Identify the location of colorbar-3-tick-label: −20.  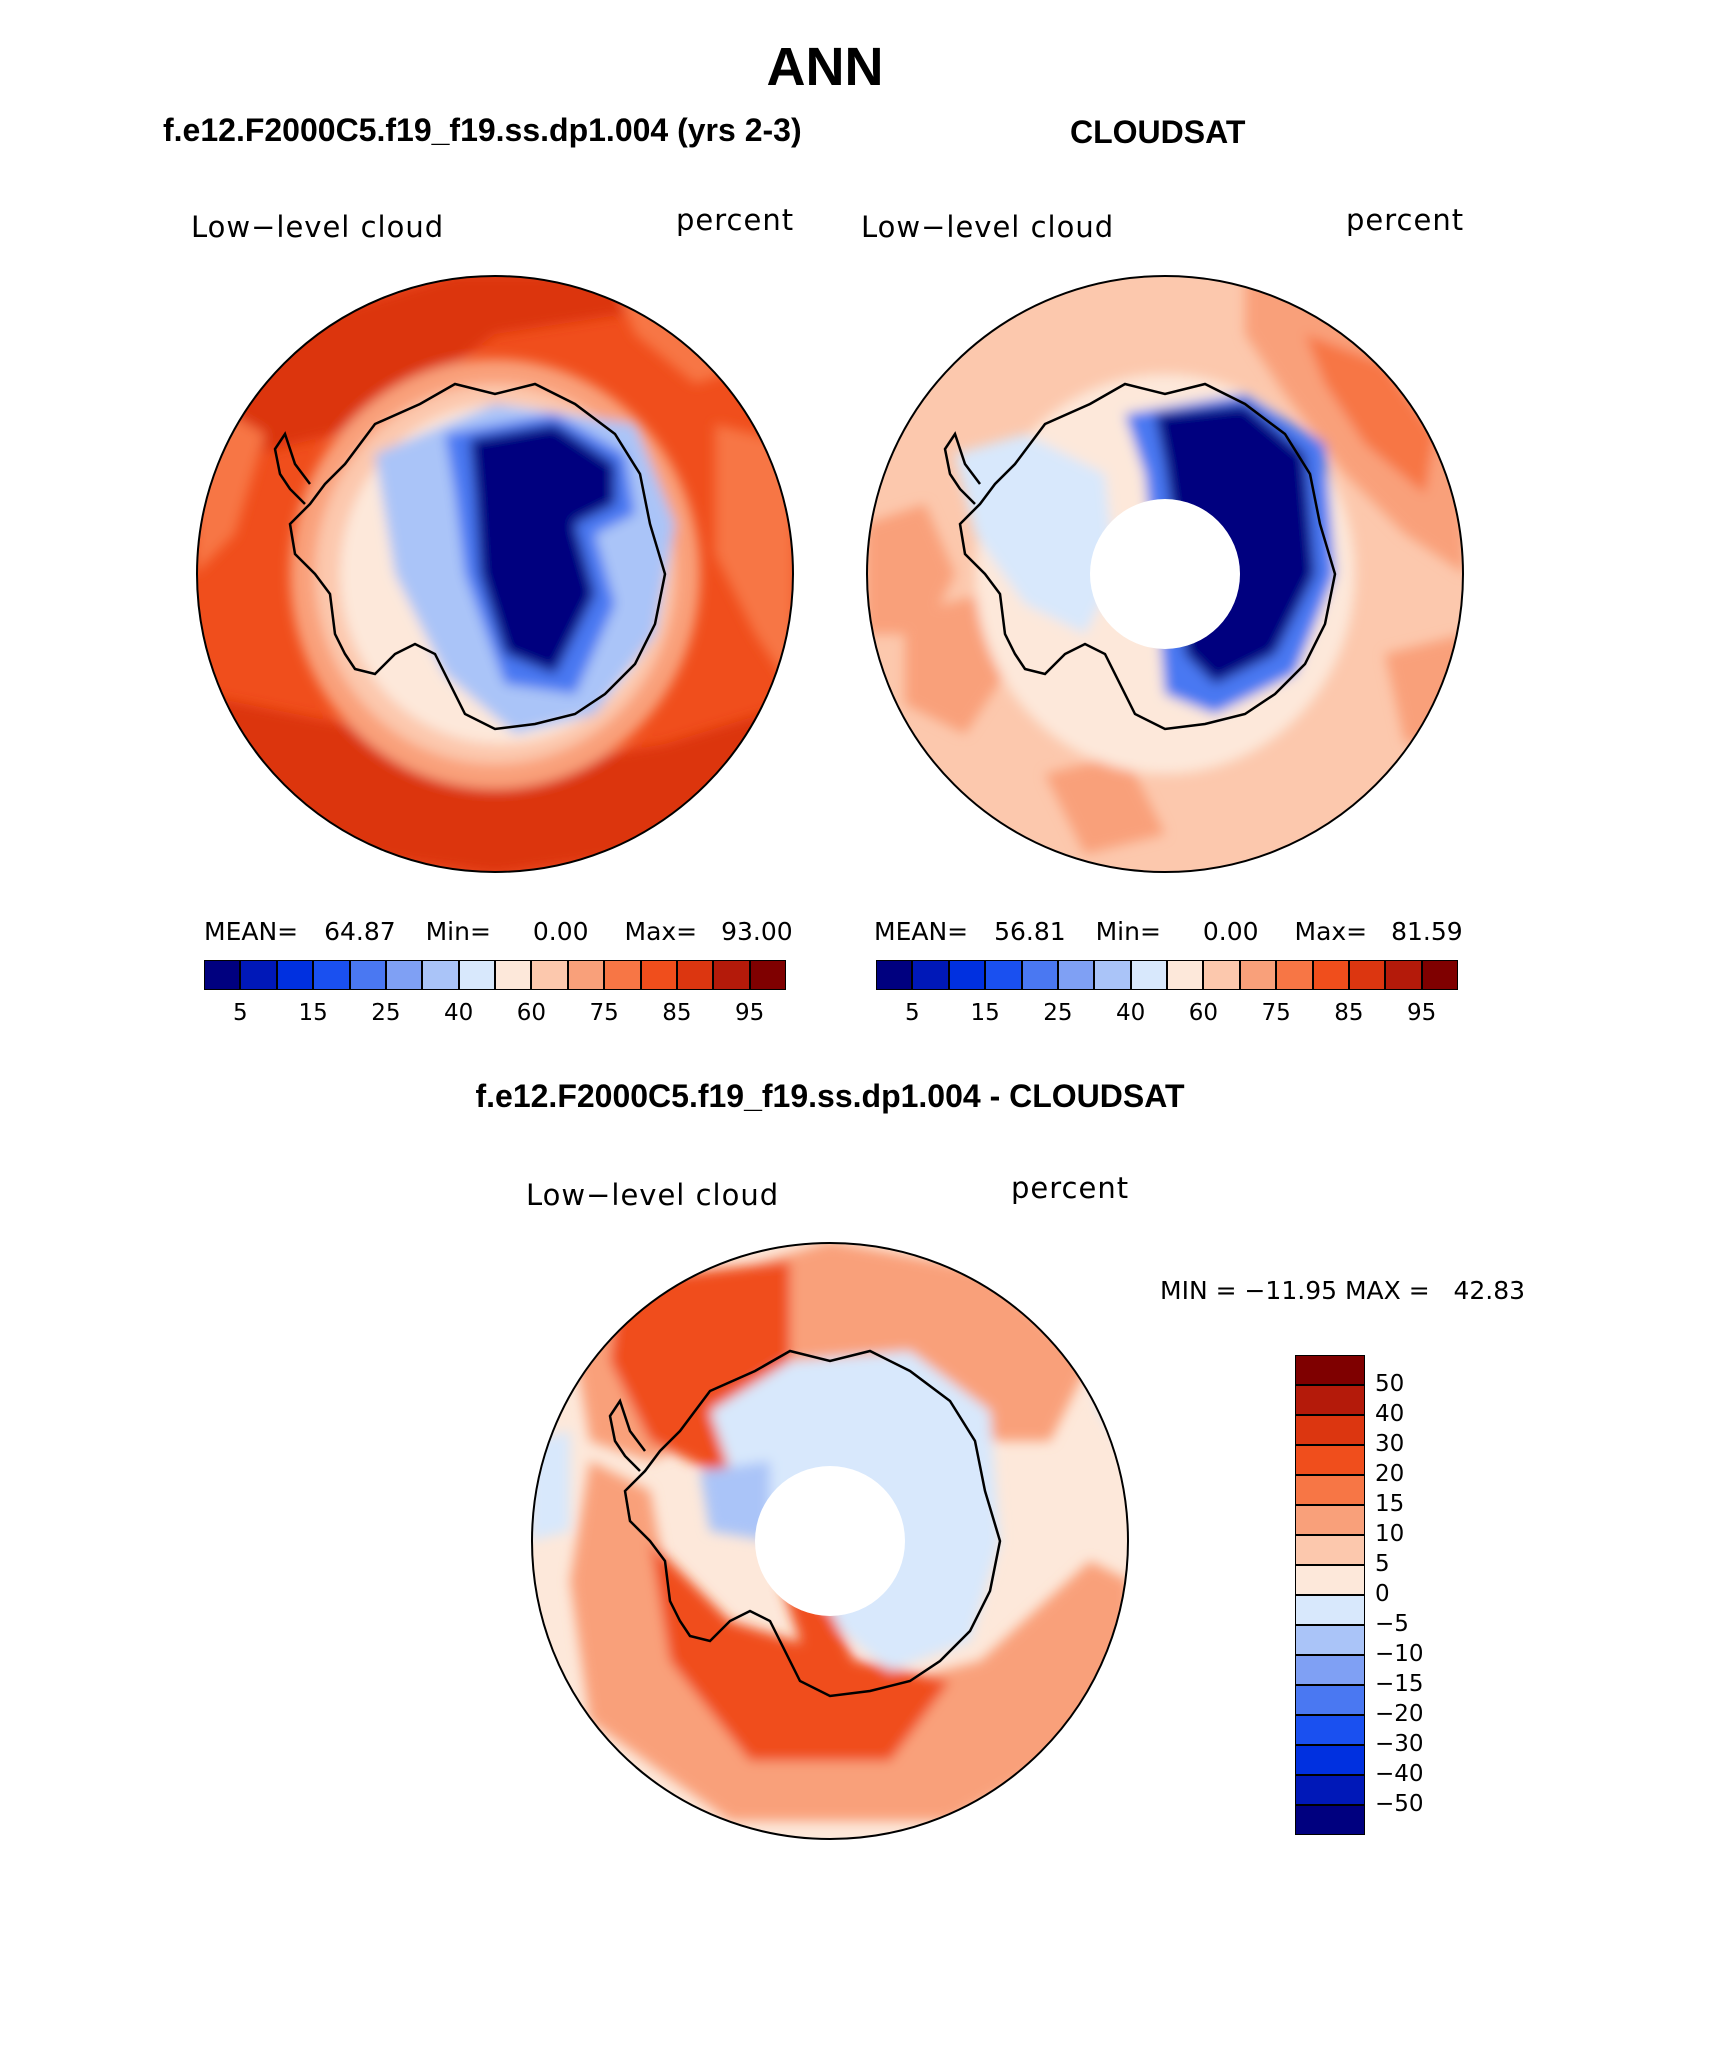
(1399, 1714).